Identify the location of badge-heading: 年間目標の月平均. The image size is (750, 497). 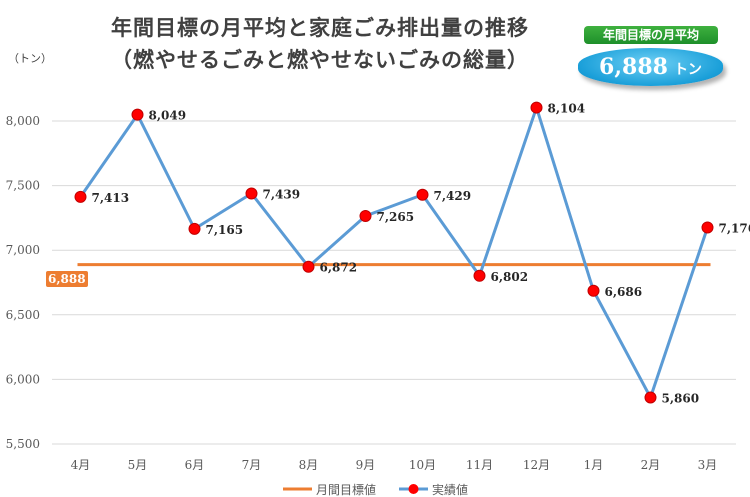
(651, 35).